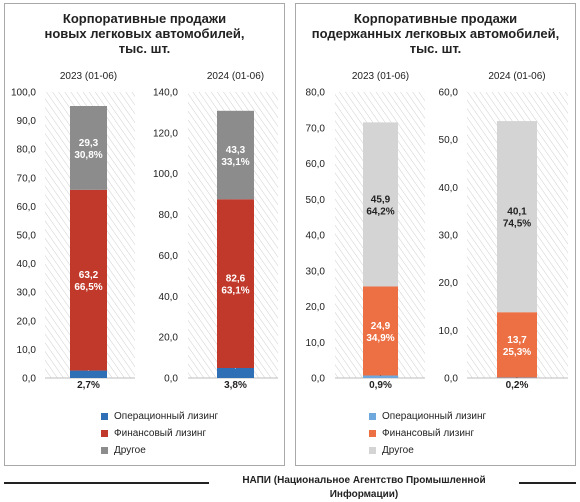  What do you see at coordinates (517, 340) in the screenshot?
I see `data-label-value: 13,7` at bounding box center [517, 340].